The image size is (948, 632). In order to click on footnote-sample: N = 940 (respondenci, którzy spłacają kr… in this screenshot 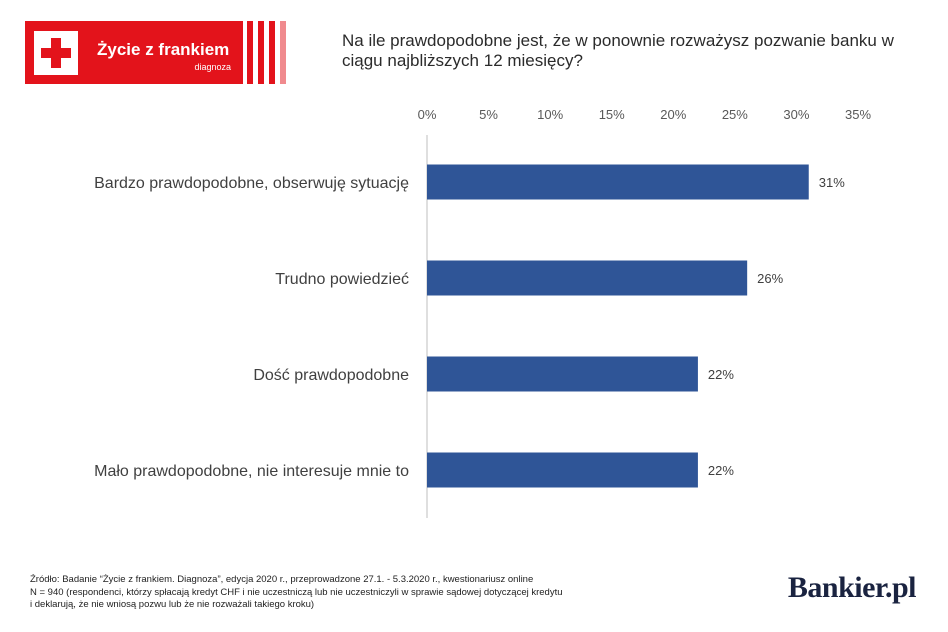, I will do `click(296, 592)`.